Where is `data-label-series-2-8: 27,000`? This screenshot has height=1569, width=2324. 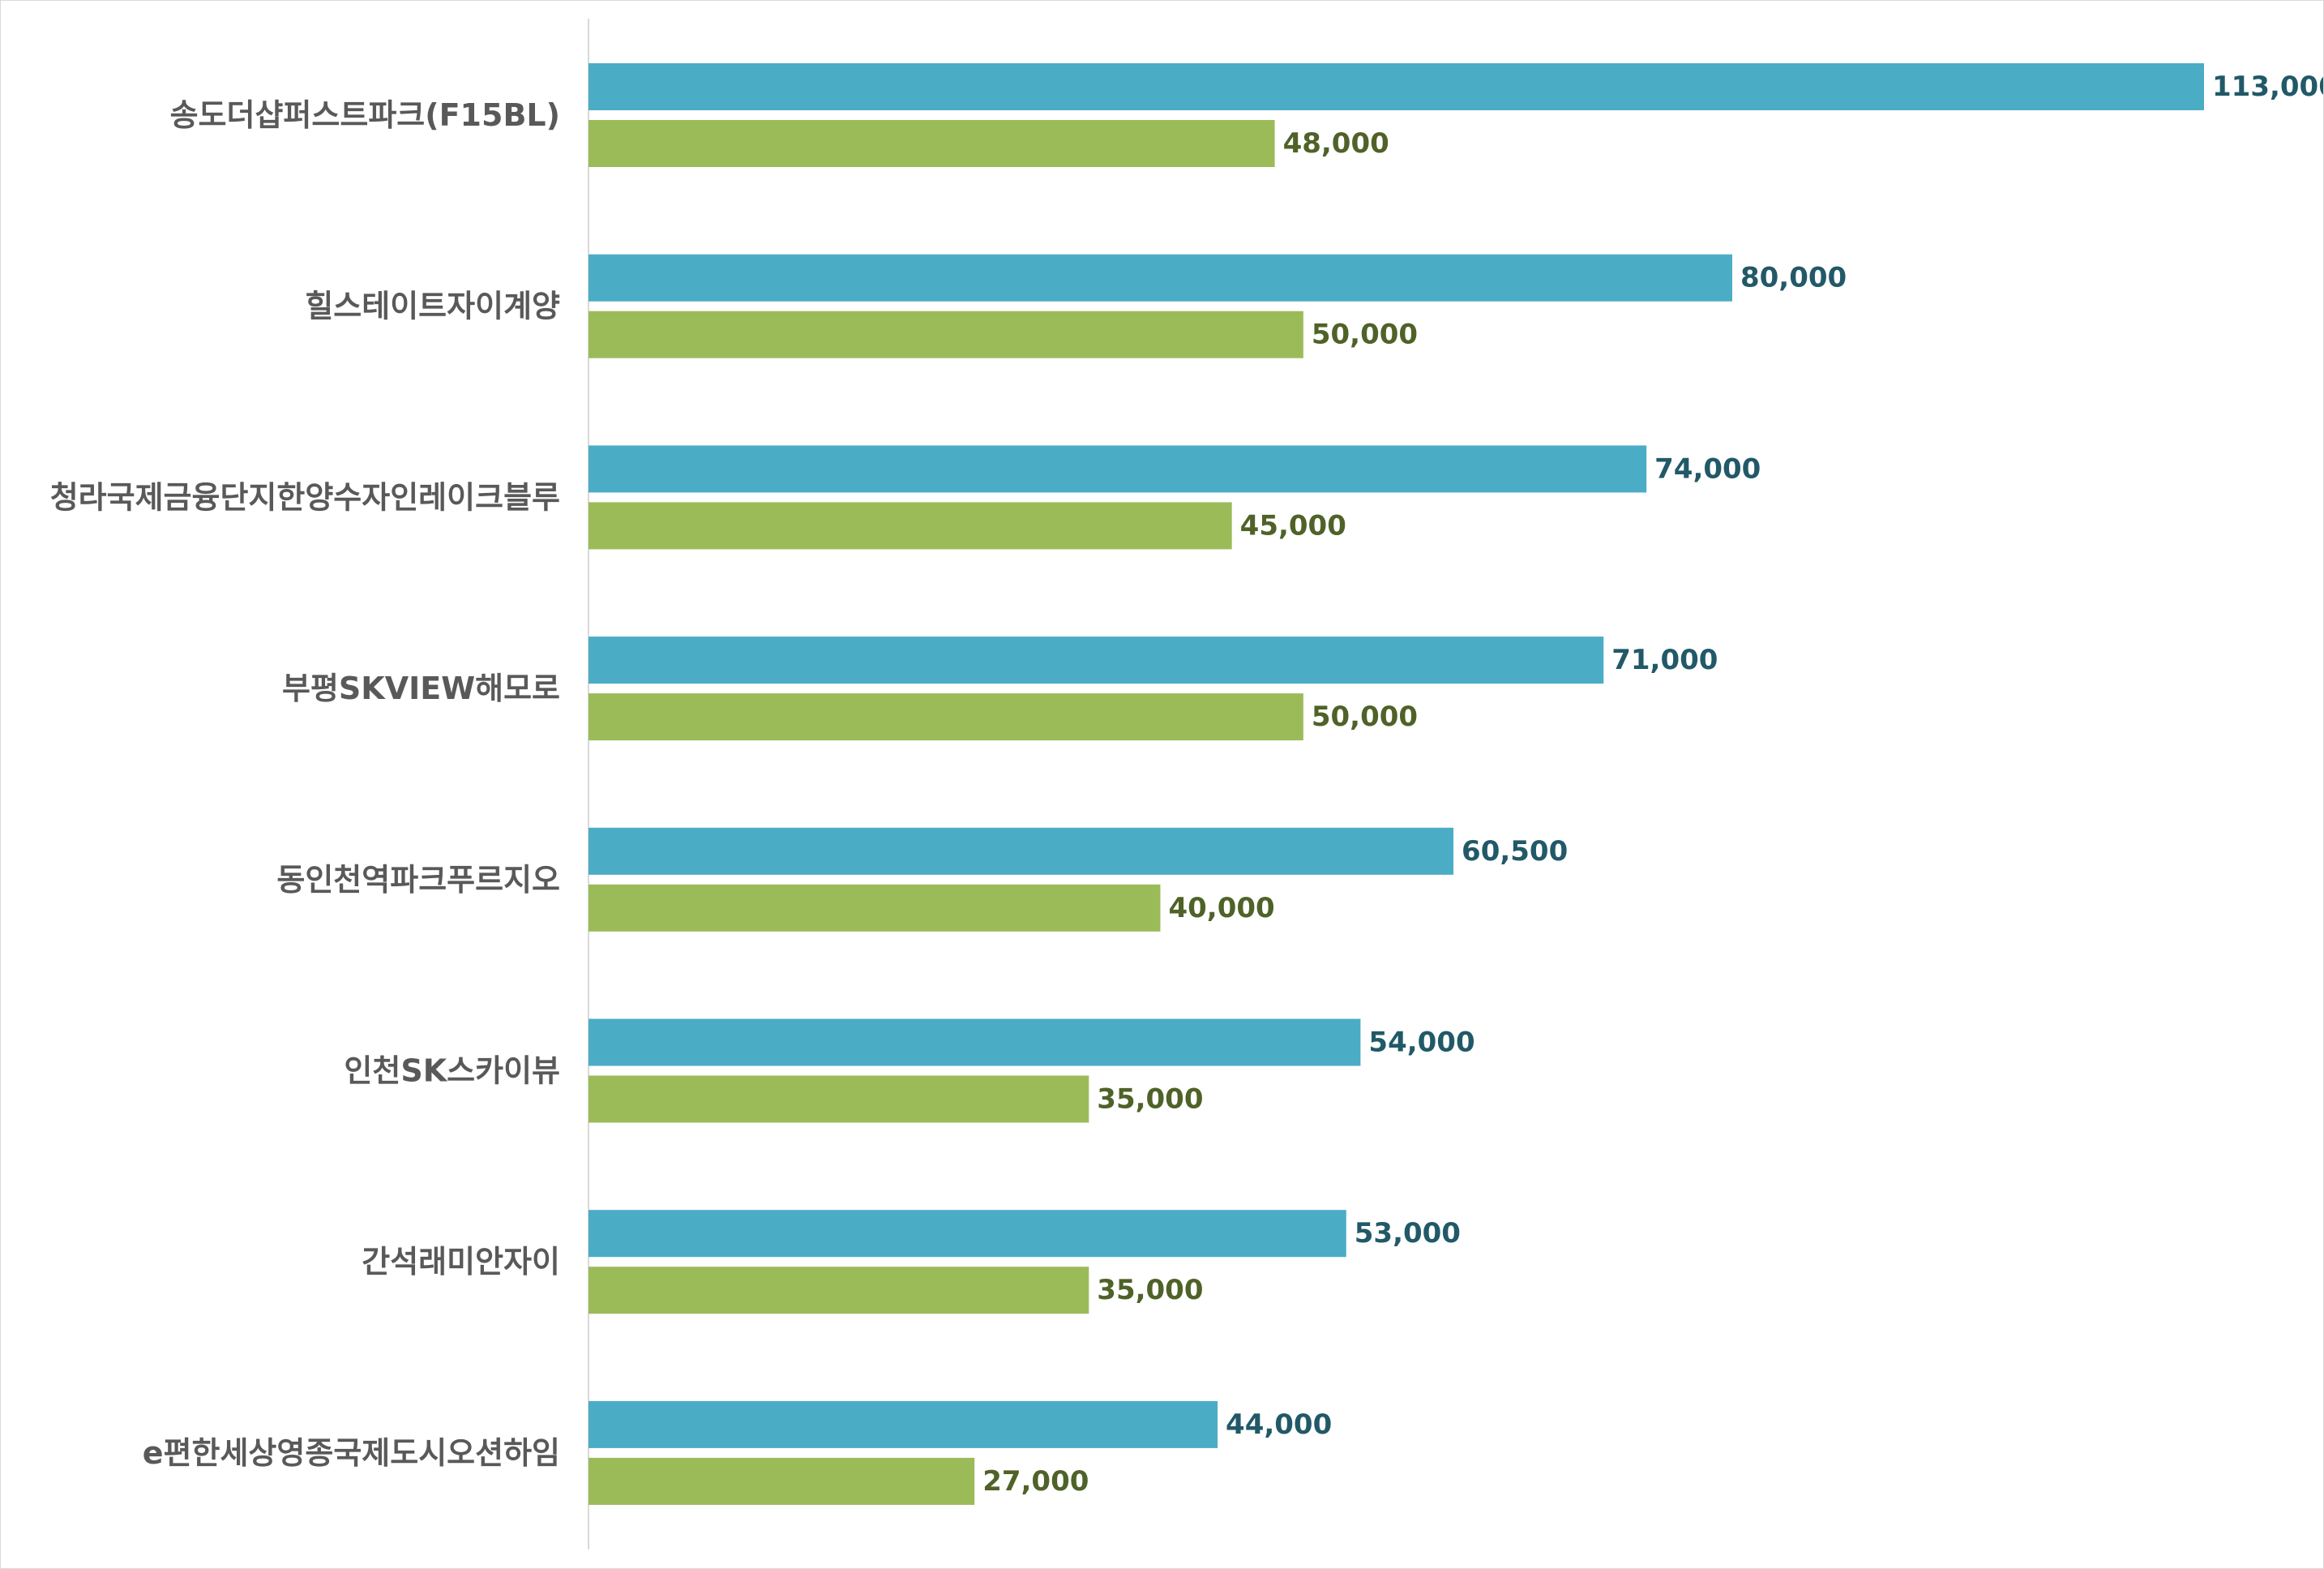
data-label-series-2-8: 27,000 is located at coordinates (1035, 1481).